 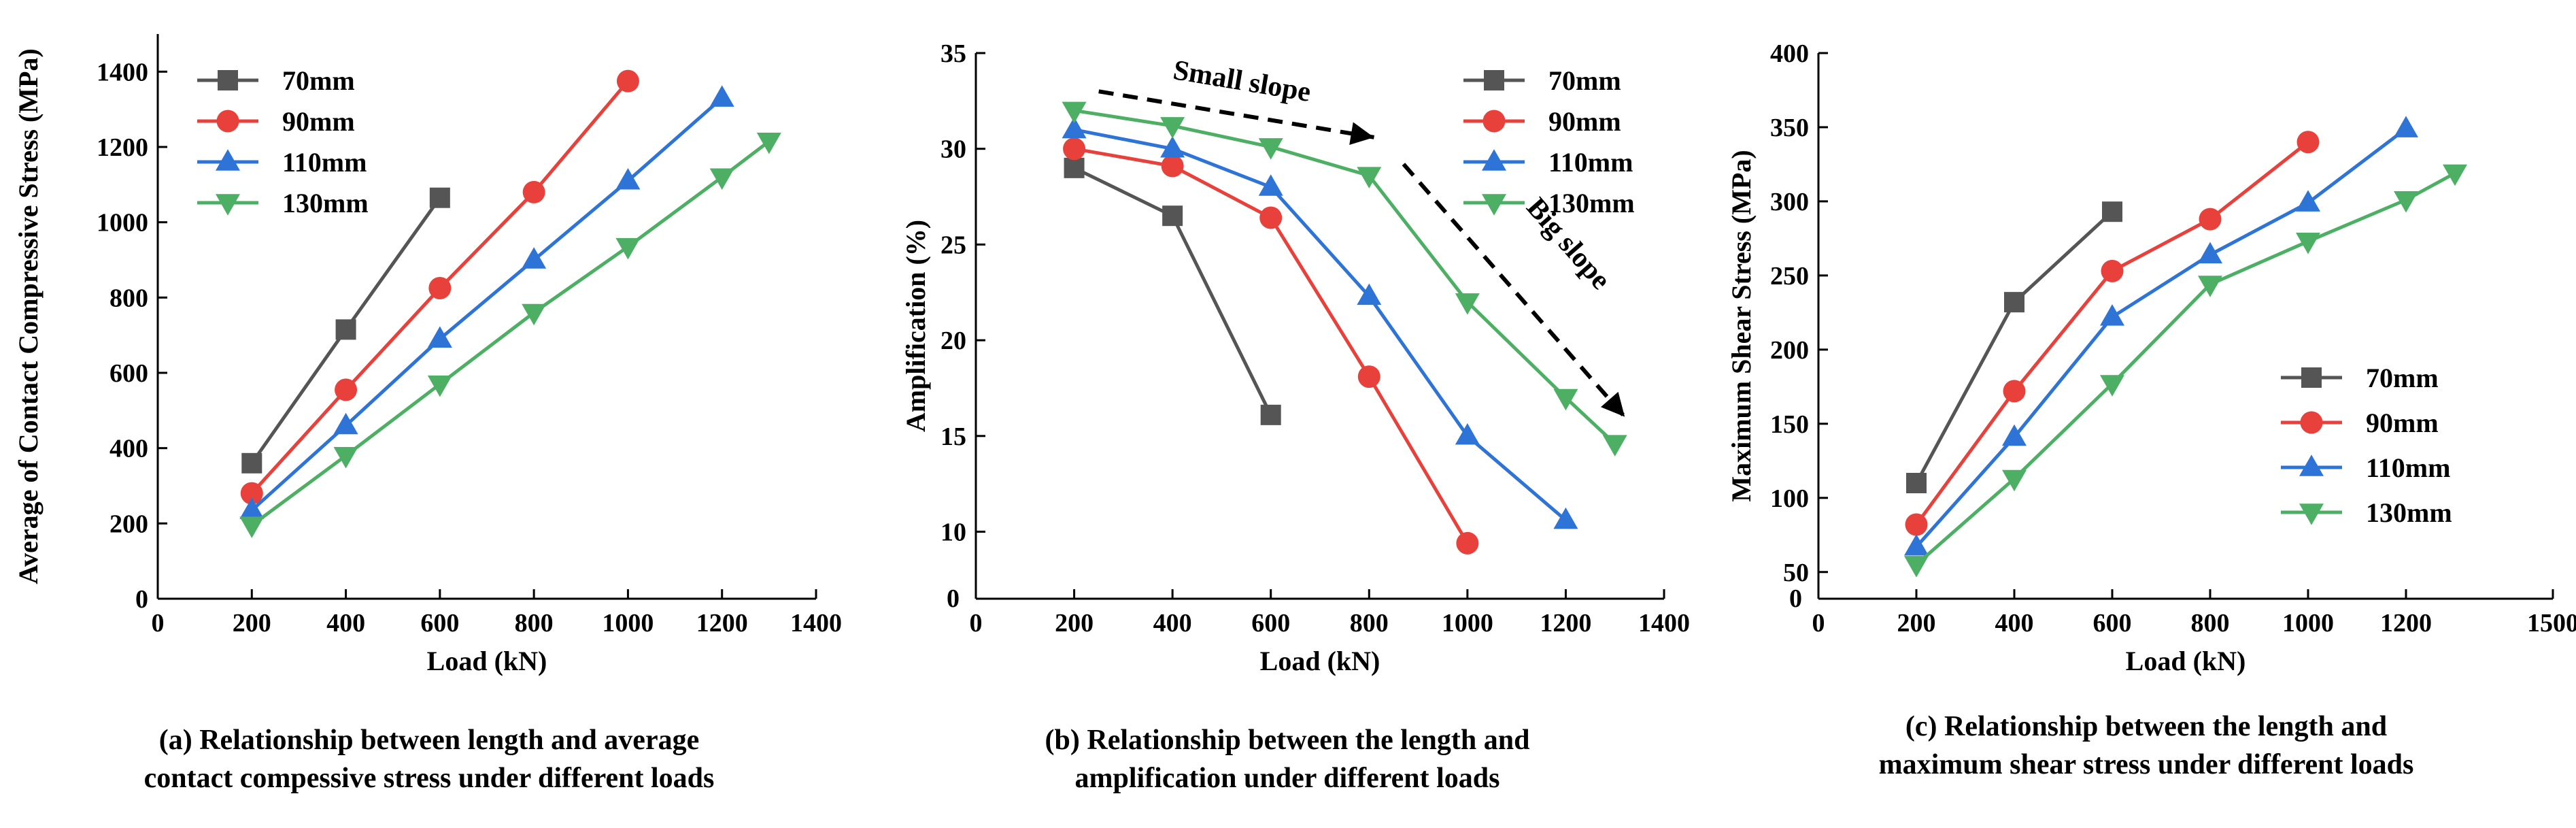 I want to click on legend-c: 70mm 90mm 110mm 130mm, so click(x=2366, y=445).